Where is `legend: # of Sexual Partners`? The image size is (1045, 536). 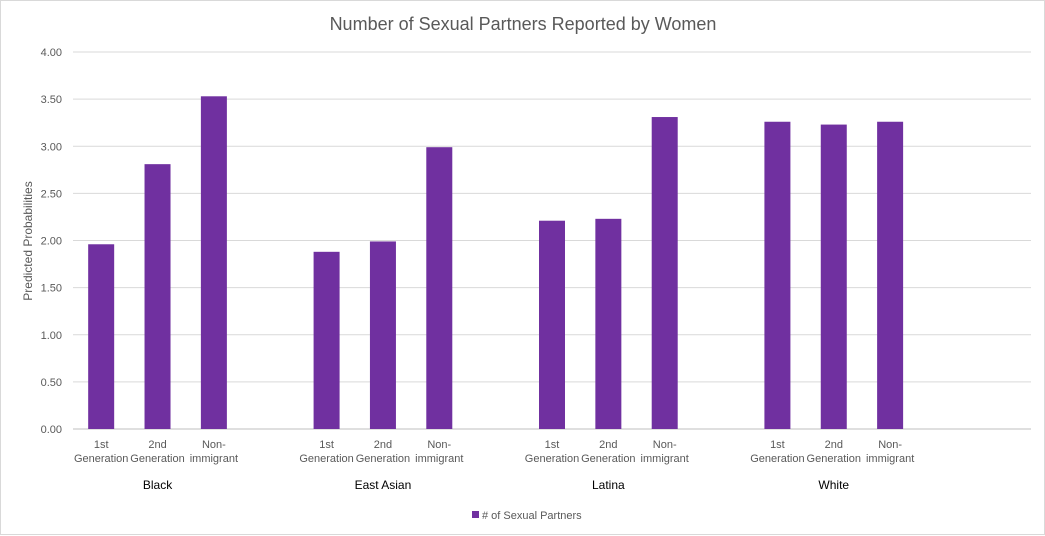
legend: # of Sexual Partners is located at coordinates (527, 516).